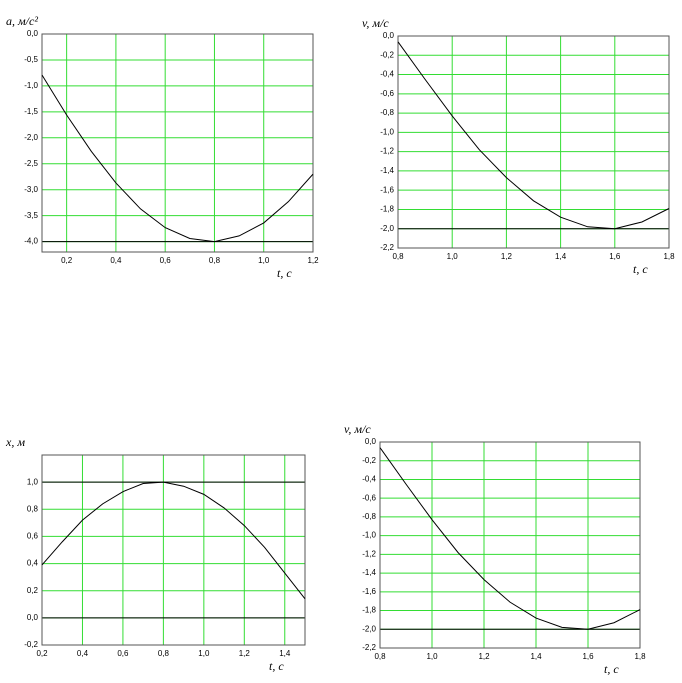  I want to click on y-axis-label: x, м, so click(15, 442).